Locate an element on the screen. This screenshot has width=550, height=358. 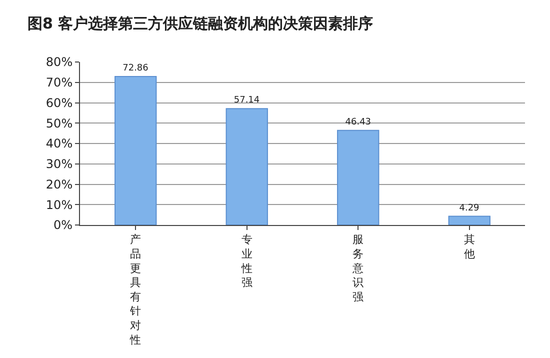
y-tick-label: 10% is located at coordinates (59, 205).